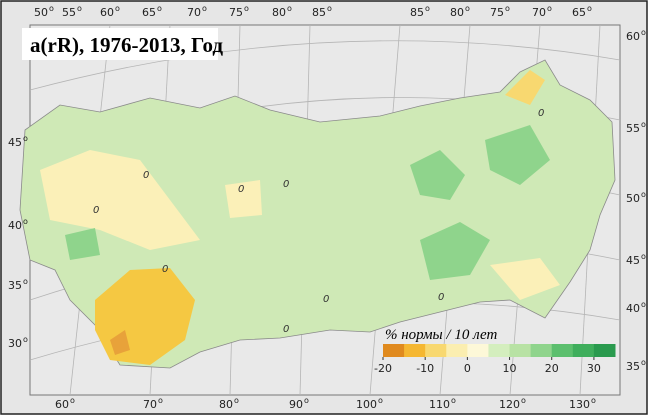  What do you see at coordinates (509, 404) in the screenshot?
I see `coordinate-label: 120` at bounding box center [509, 404].